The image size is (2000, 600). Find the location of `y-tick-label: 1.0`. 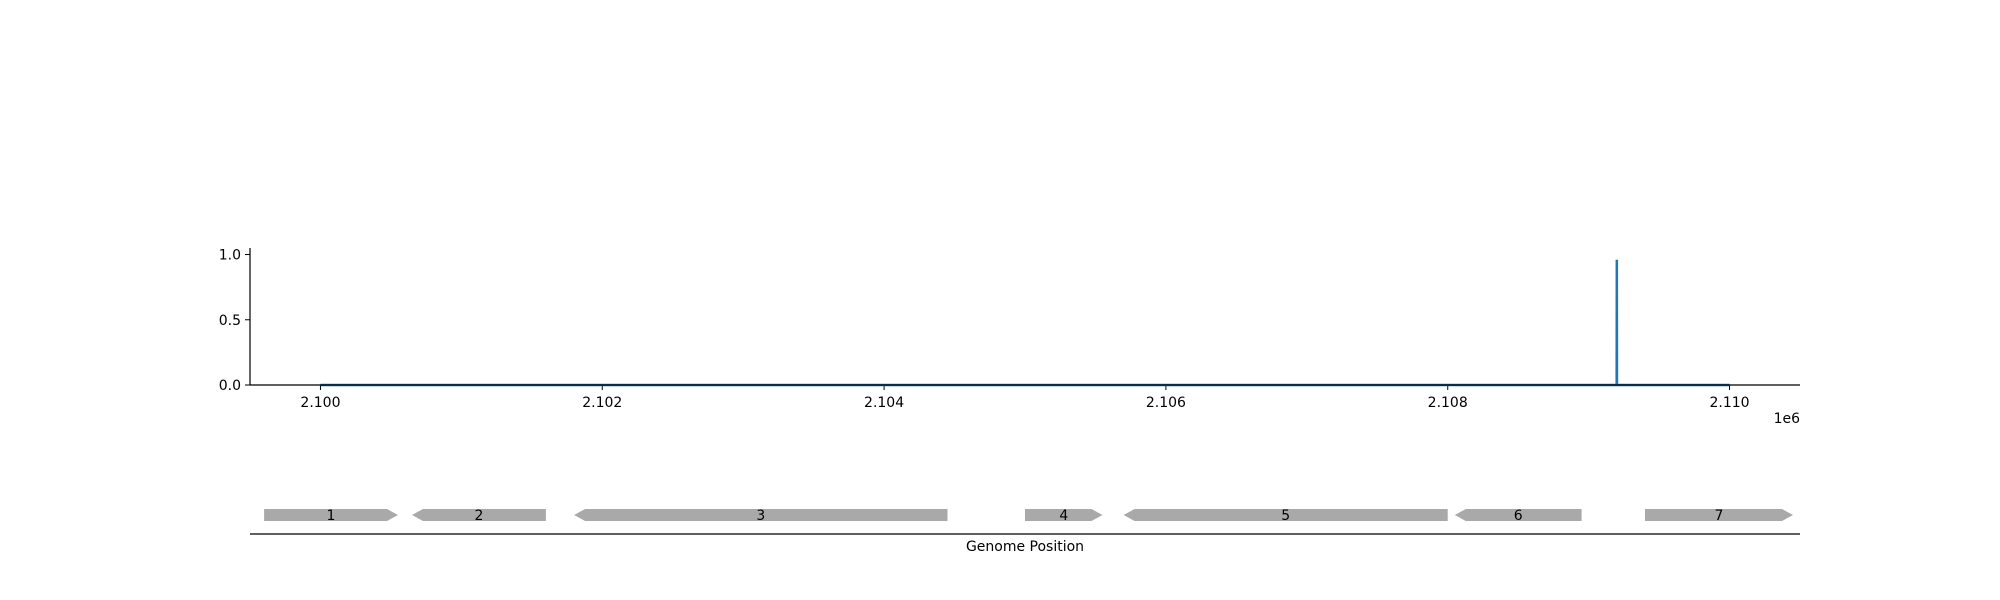

y-tick-label: 1.0 is located at coordinates (230, 256).